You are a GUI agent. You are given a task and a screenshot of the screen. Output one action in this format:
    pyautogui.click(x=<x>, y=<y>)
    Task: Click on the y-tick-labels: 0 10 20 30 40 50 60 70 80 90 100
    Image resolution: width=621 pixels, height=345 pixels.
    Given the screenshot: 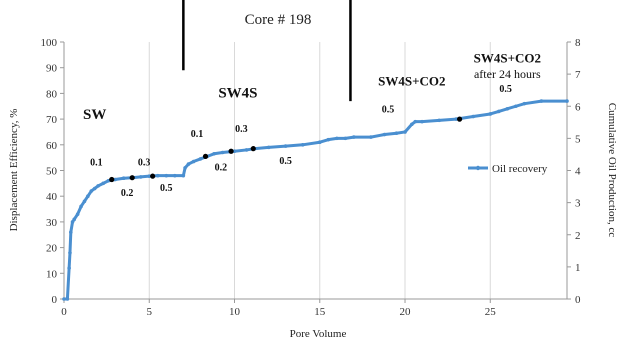 What is the action you would take?
    pyautogui.click(x=49, y=171)
    